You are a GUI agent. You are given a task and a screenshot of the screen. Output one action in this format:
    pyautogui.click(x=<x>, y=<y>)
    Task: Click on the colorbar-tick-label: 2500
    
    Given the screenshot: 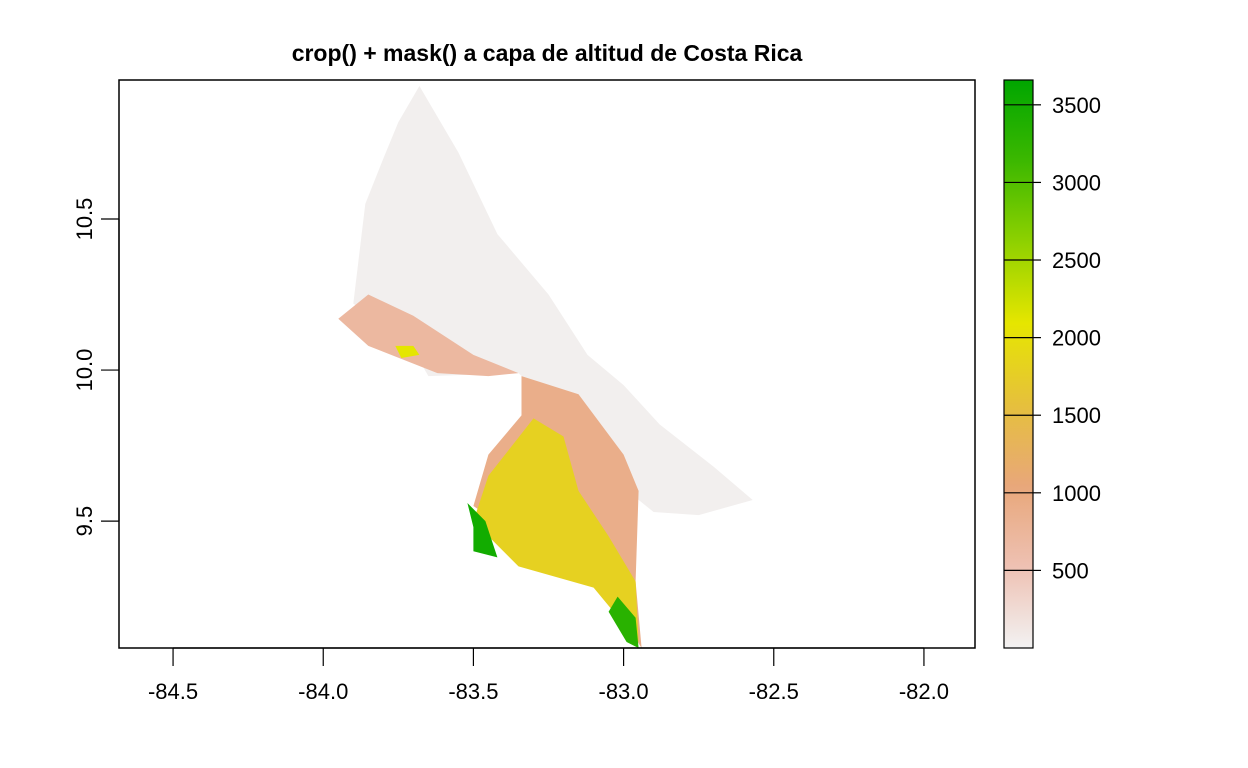 What is the action you would take?
    pyautogui.click(x=1076, y=260)
    